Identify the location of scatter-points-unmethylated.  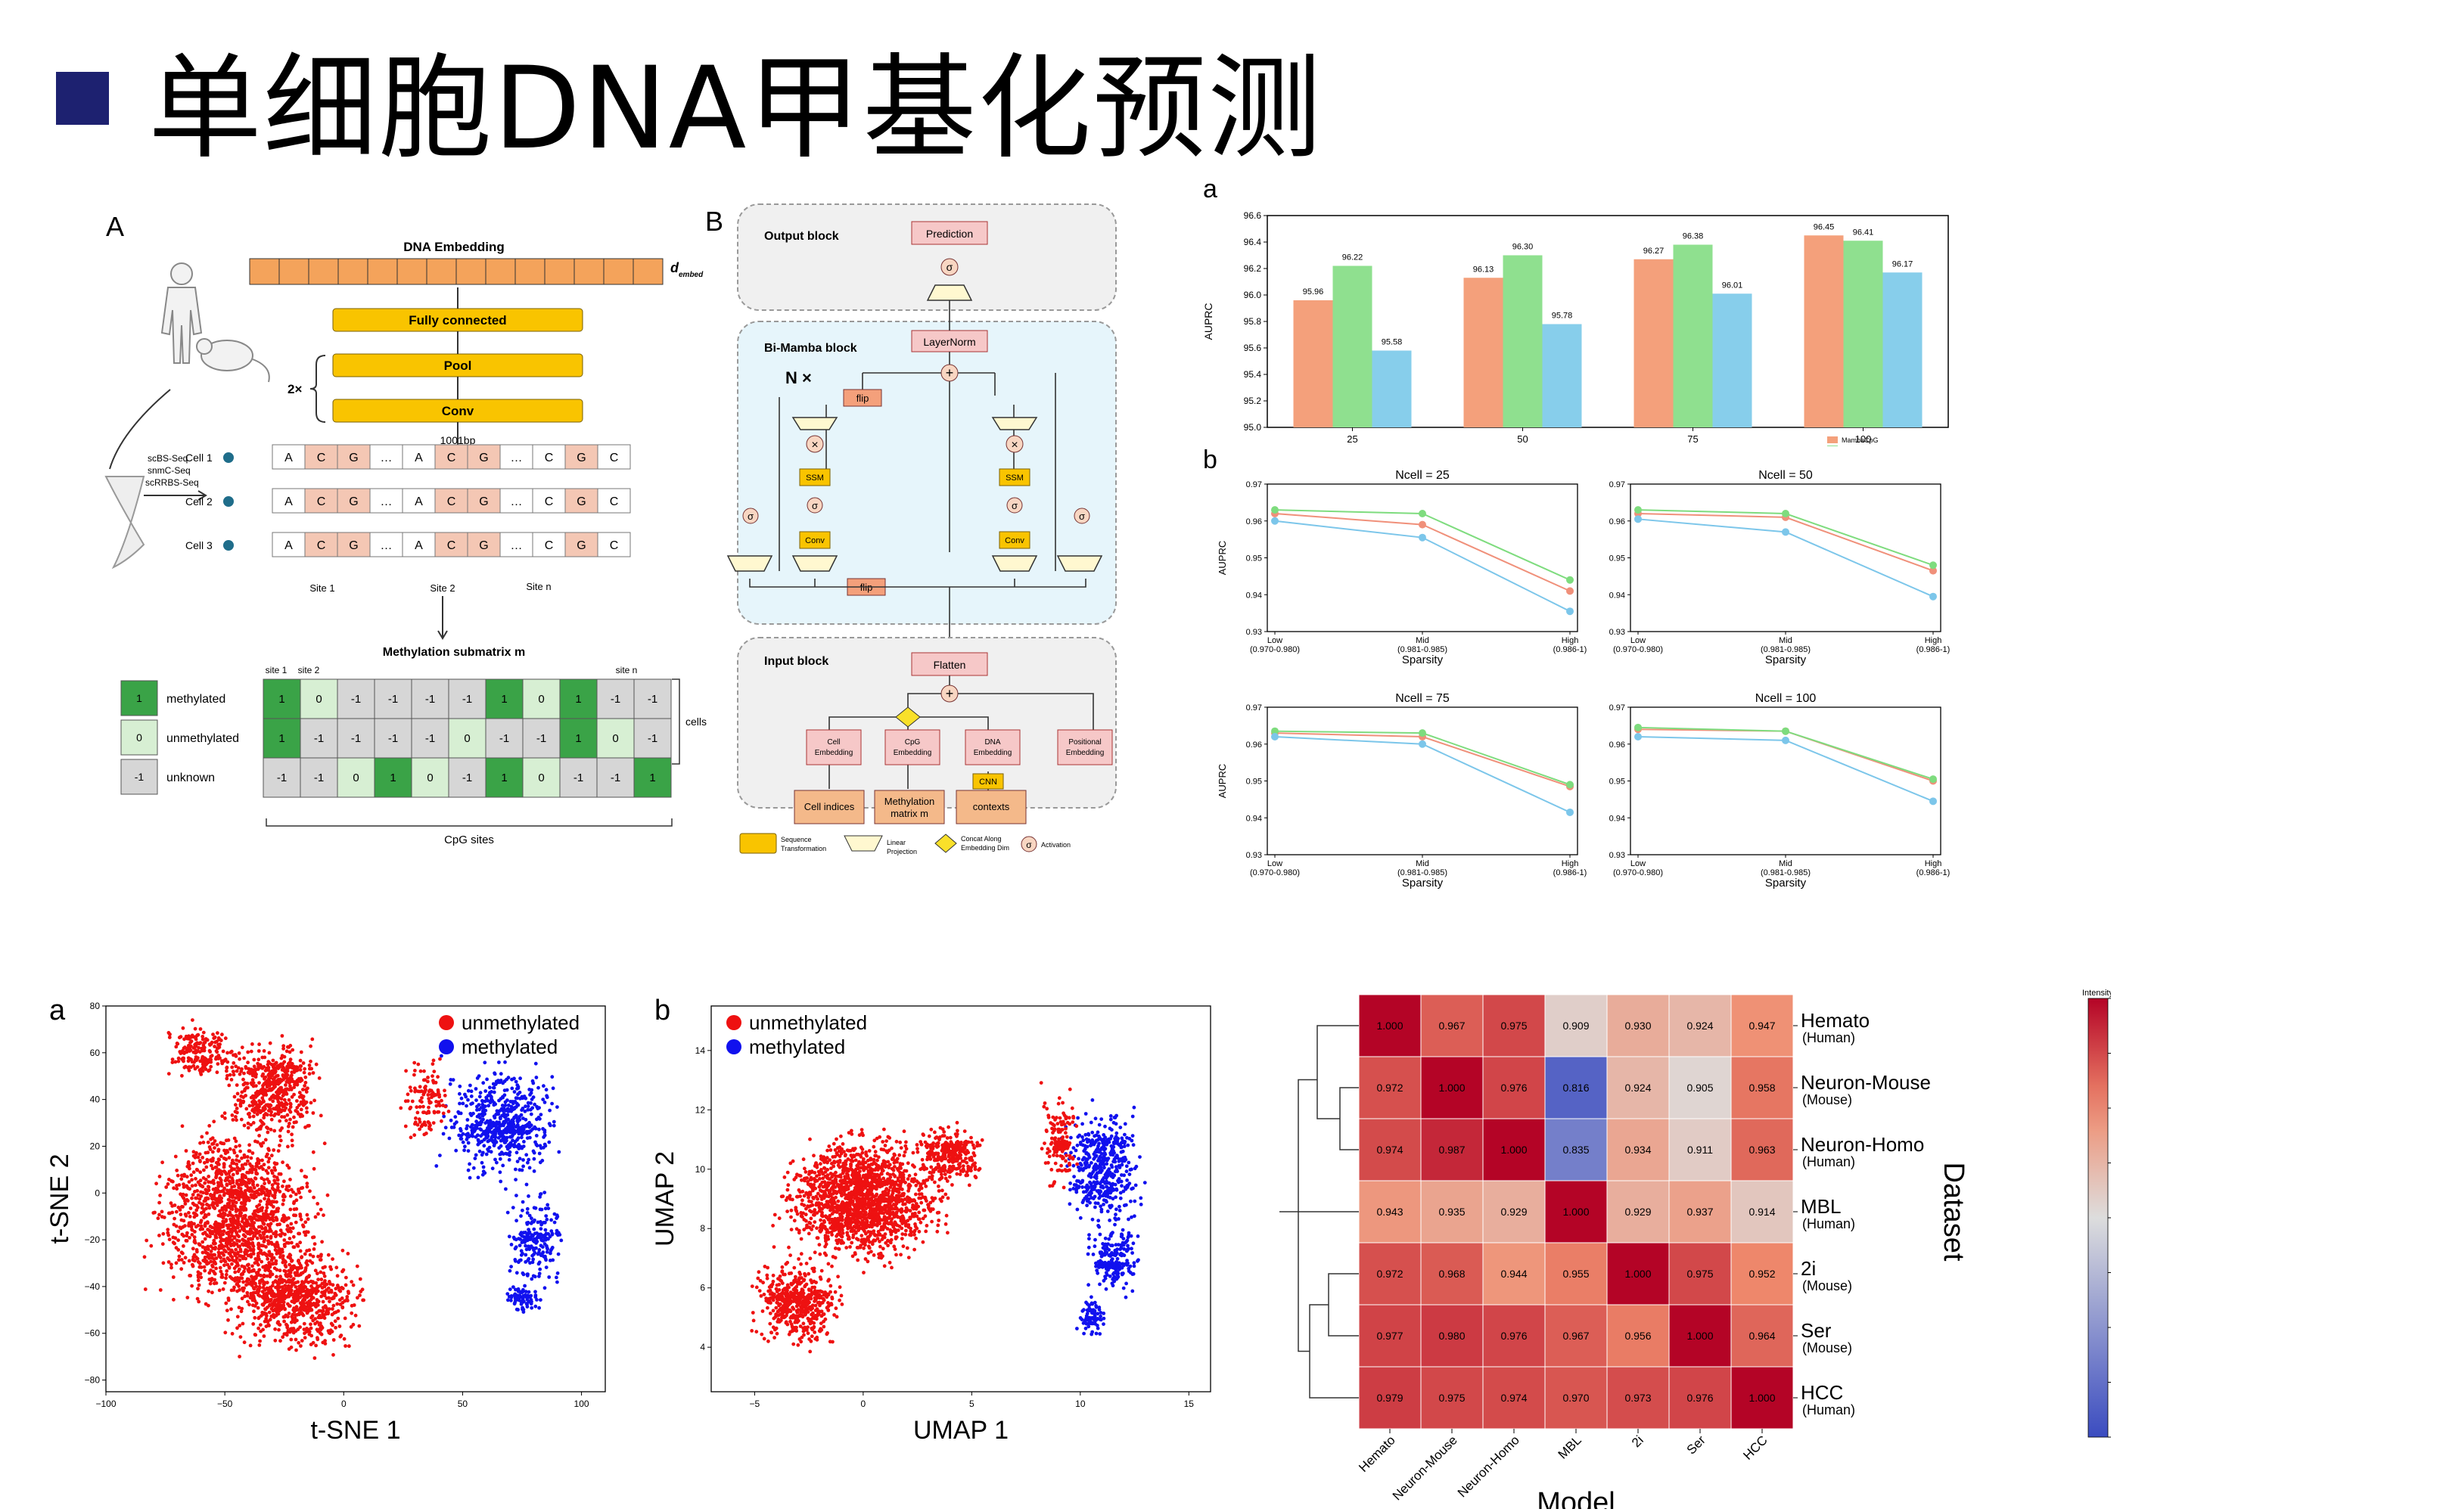
(203, 1049).